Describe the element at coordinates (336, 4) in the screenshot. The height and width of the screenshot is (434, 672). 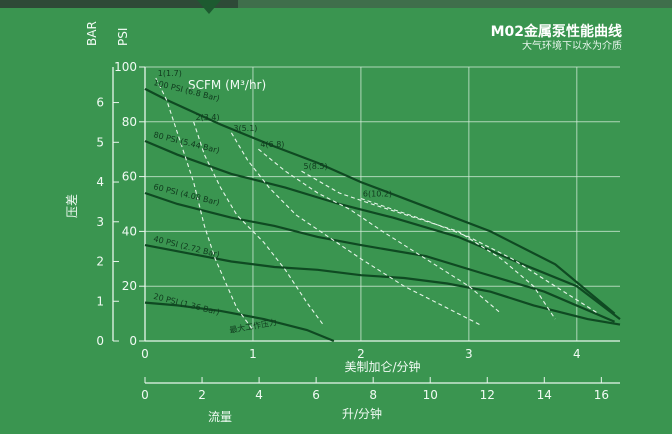
I see `top-bar` at that location.